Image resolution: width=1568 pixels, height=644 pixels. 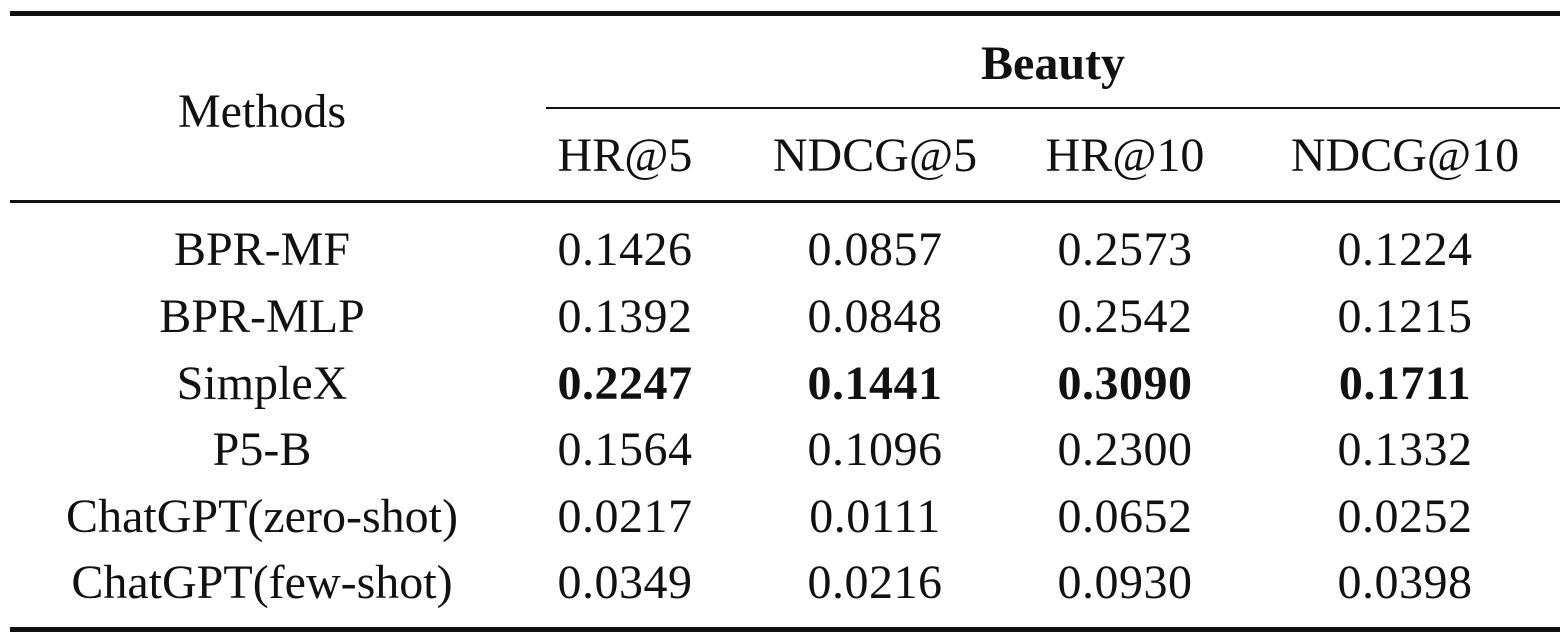 What do you see at coordinates (1405, 249) in the screenshot?
I see `table-cell: 0.1224` at bounding box center [1405, 249].